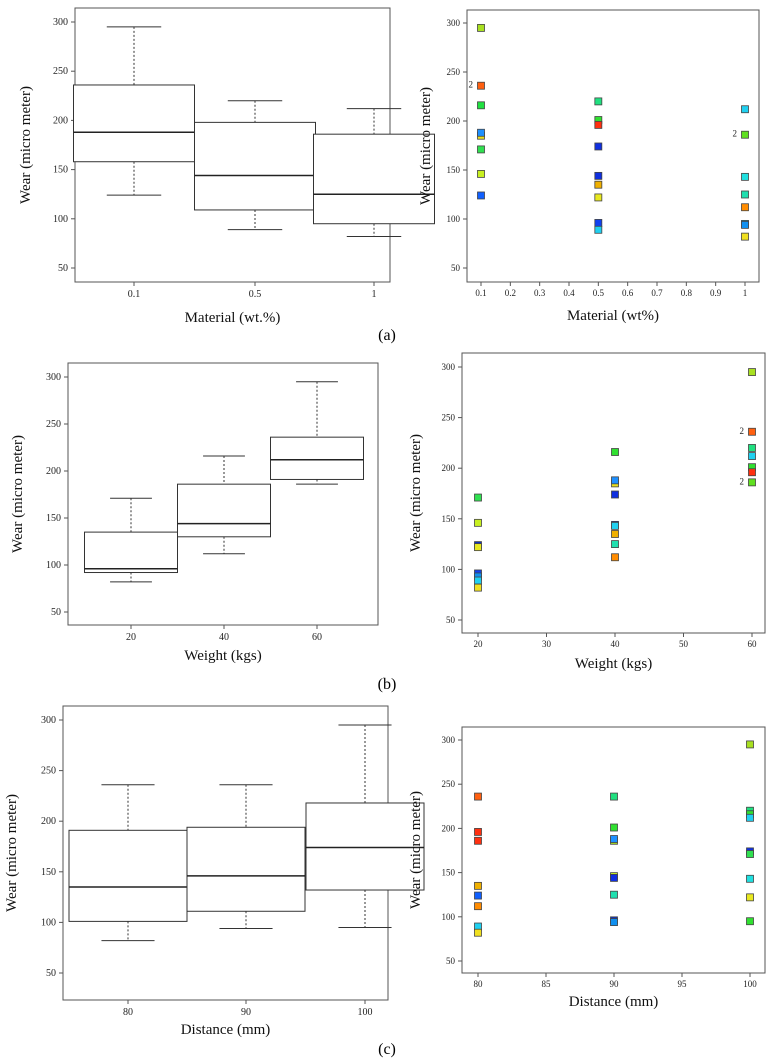 This screenshot has width=774, height=1064. What do you see at coordinates (233, 318) in the screenshot?
I see `x-axis-label: Material (wt.%)` at bounding box center [233, 318].